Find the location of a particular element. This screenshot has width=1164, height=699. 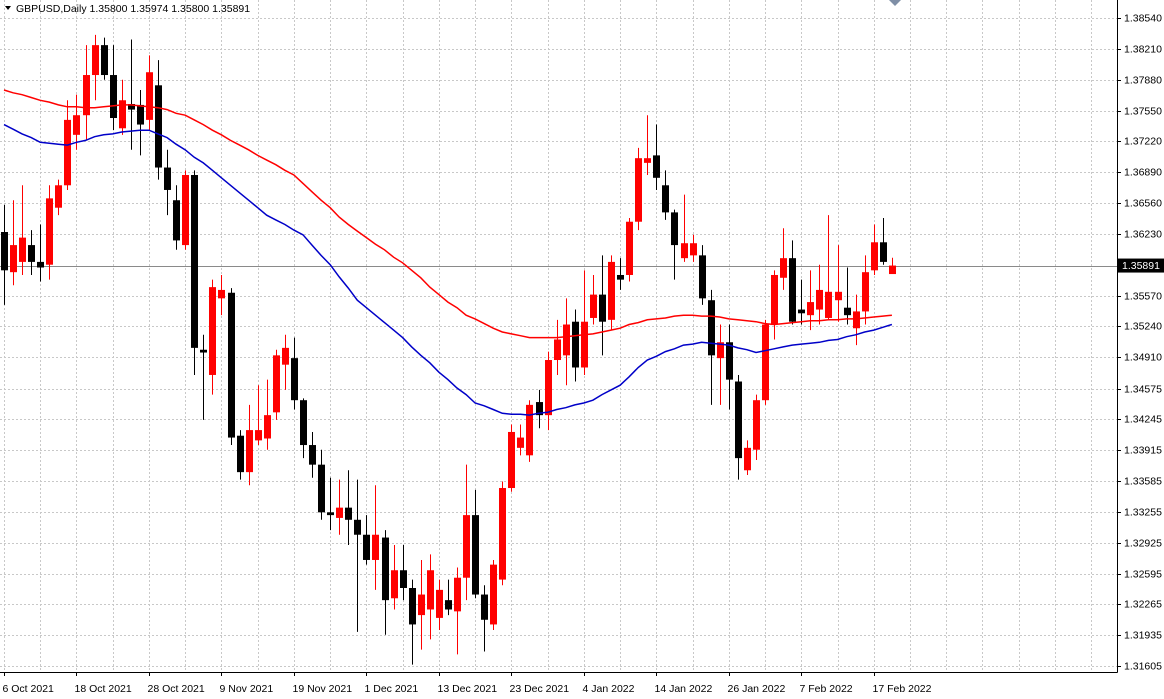

y-tick-label: 1.38210 is located at coordinates (1143, 49).